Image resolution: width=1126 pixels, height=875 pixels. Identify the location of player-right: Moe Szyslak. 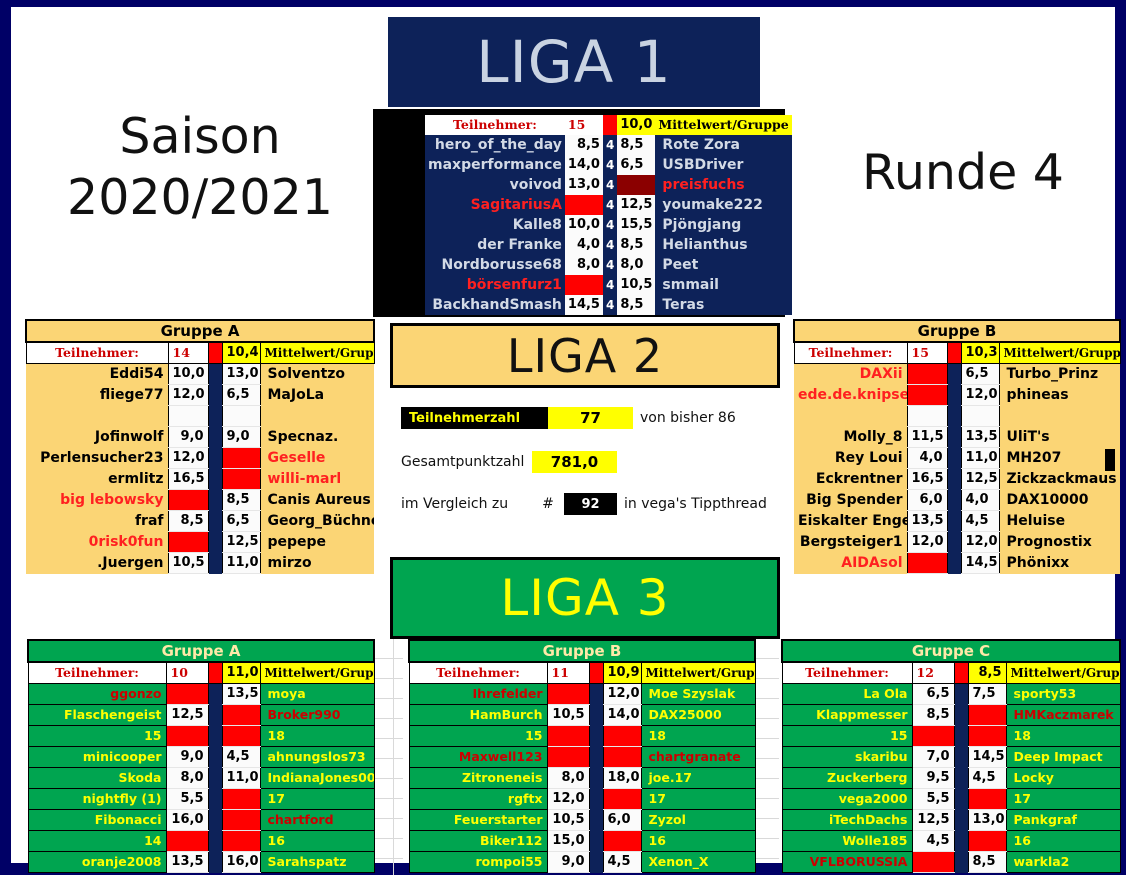
(698, 694).